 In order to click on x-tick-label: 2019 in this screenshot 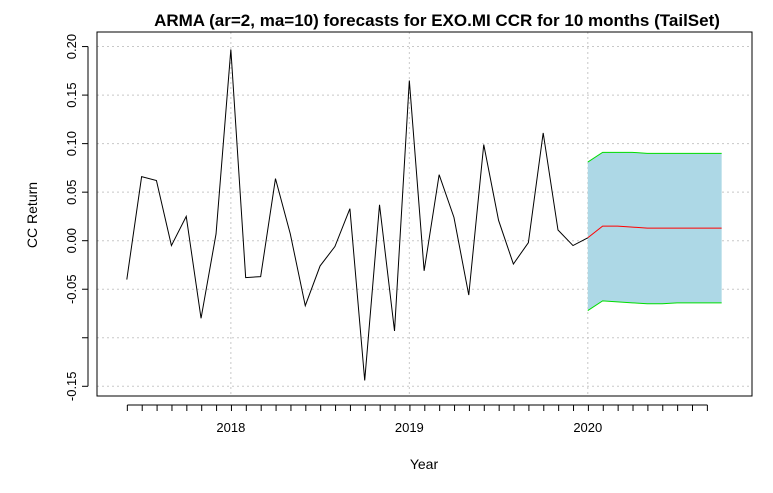, I will do `click(409, 427)`.